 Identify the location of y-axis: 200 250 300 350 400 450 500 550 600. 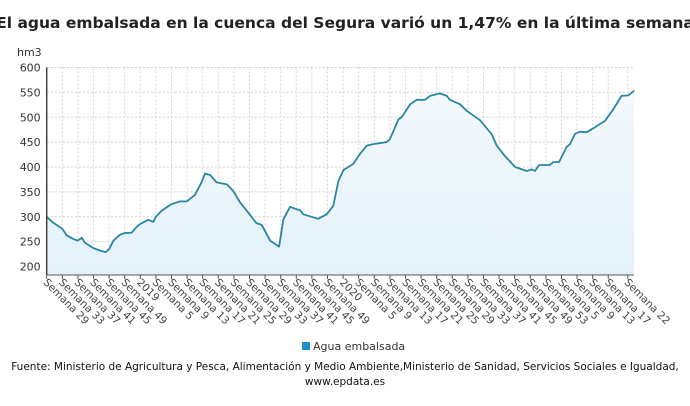
(34, 168).